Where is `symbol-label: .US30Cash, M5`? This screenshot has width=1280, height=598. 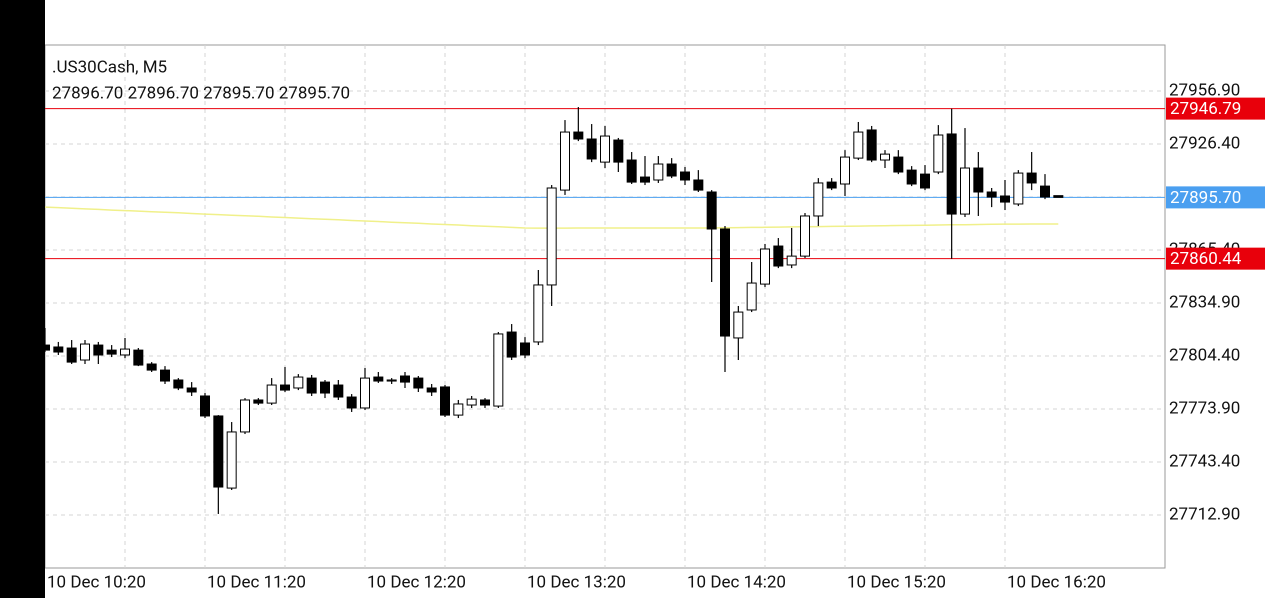 symbol-label: .US30Cash, M5 is located at coordinates (109, 67).